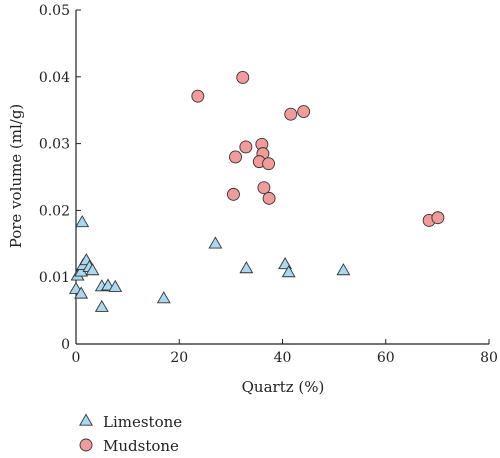 The width and height of the screenshot is (500, 458). What do you see at coordinates (54, 78) in the screenshot?
I see `y-tick-label: 0.04` at bounding box center [54, 78].